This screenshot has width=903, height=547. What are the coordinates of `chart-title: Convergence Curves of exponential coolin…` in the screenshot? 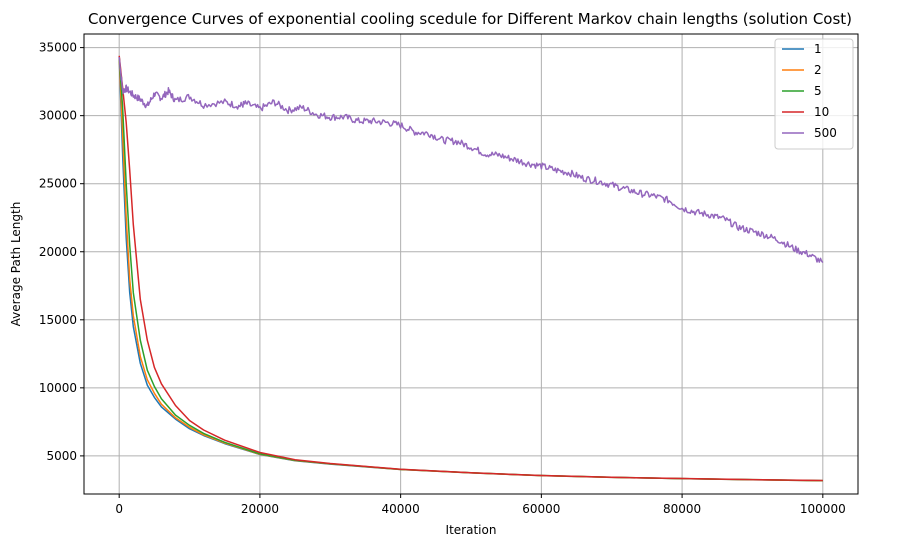 It's located at (470, 19).